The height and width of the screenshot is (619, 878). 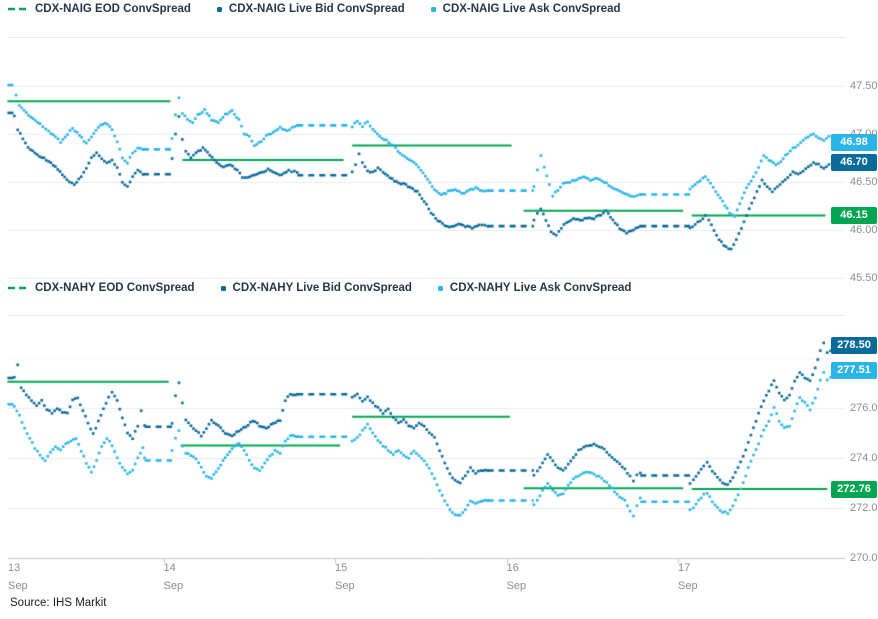 What do you see at coordinates (688, 577) in the screenshot?
I see `x-axis-day-label: 17 Sep` at bounding box center [688, 577].